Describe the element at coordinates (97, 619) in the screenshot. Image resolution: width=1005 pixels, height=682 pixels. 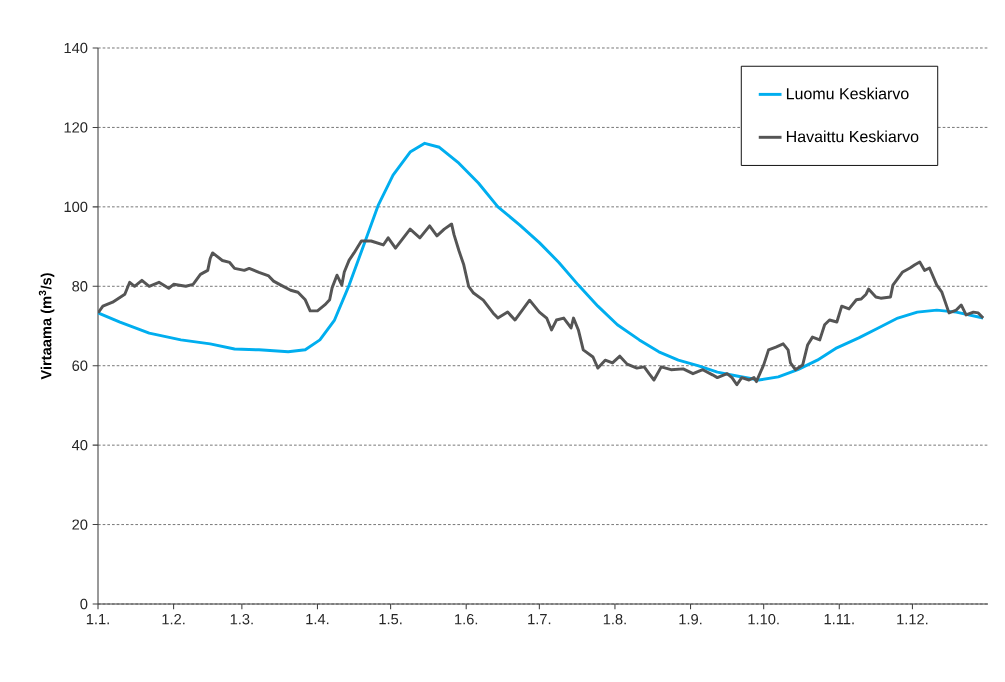
I see `x-tick-label: 1.1.` at that location.